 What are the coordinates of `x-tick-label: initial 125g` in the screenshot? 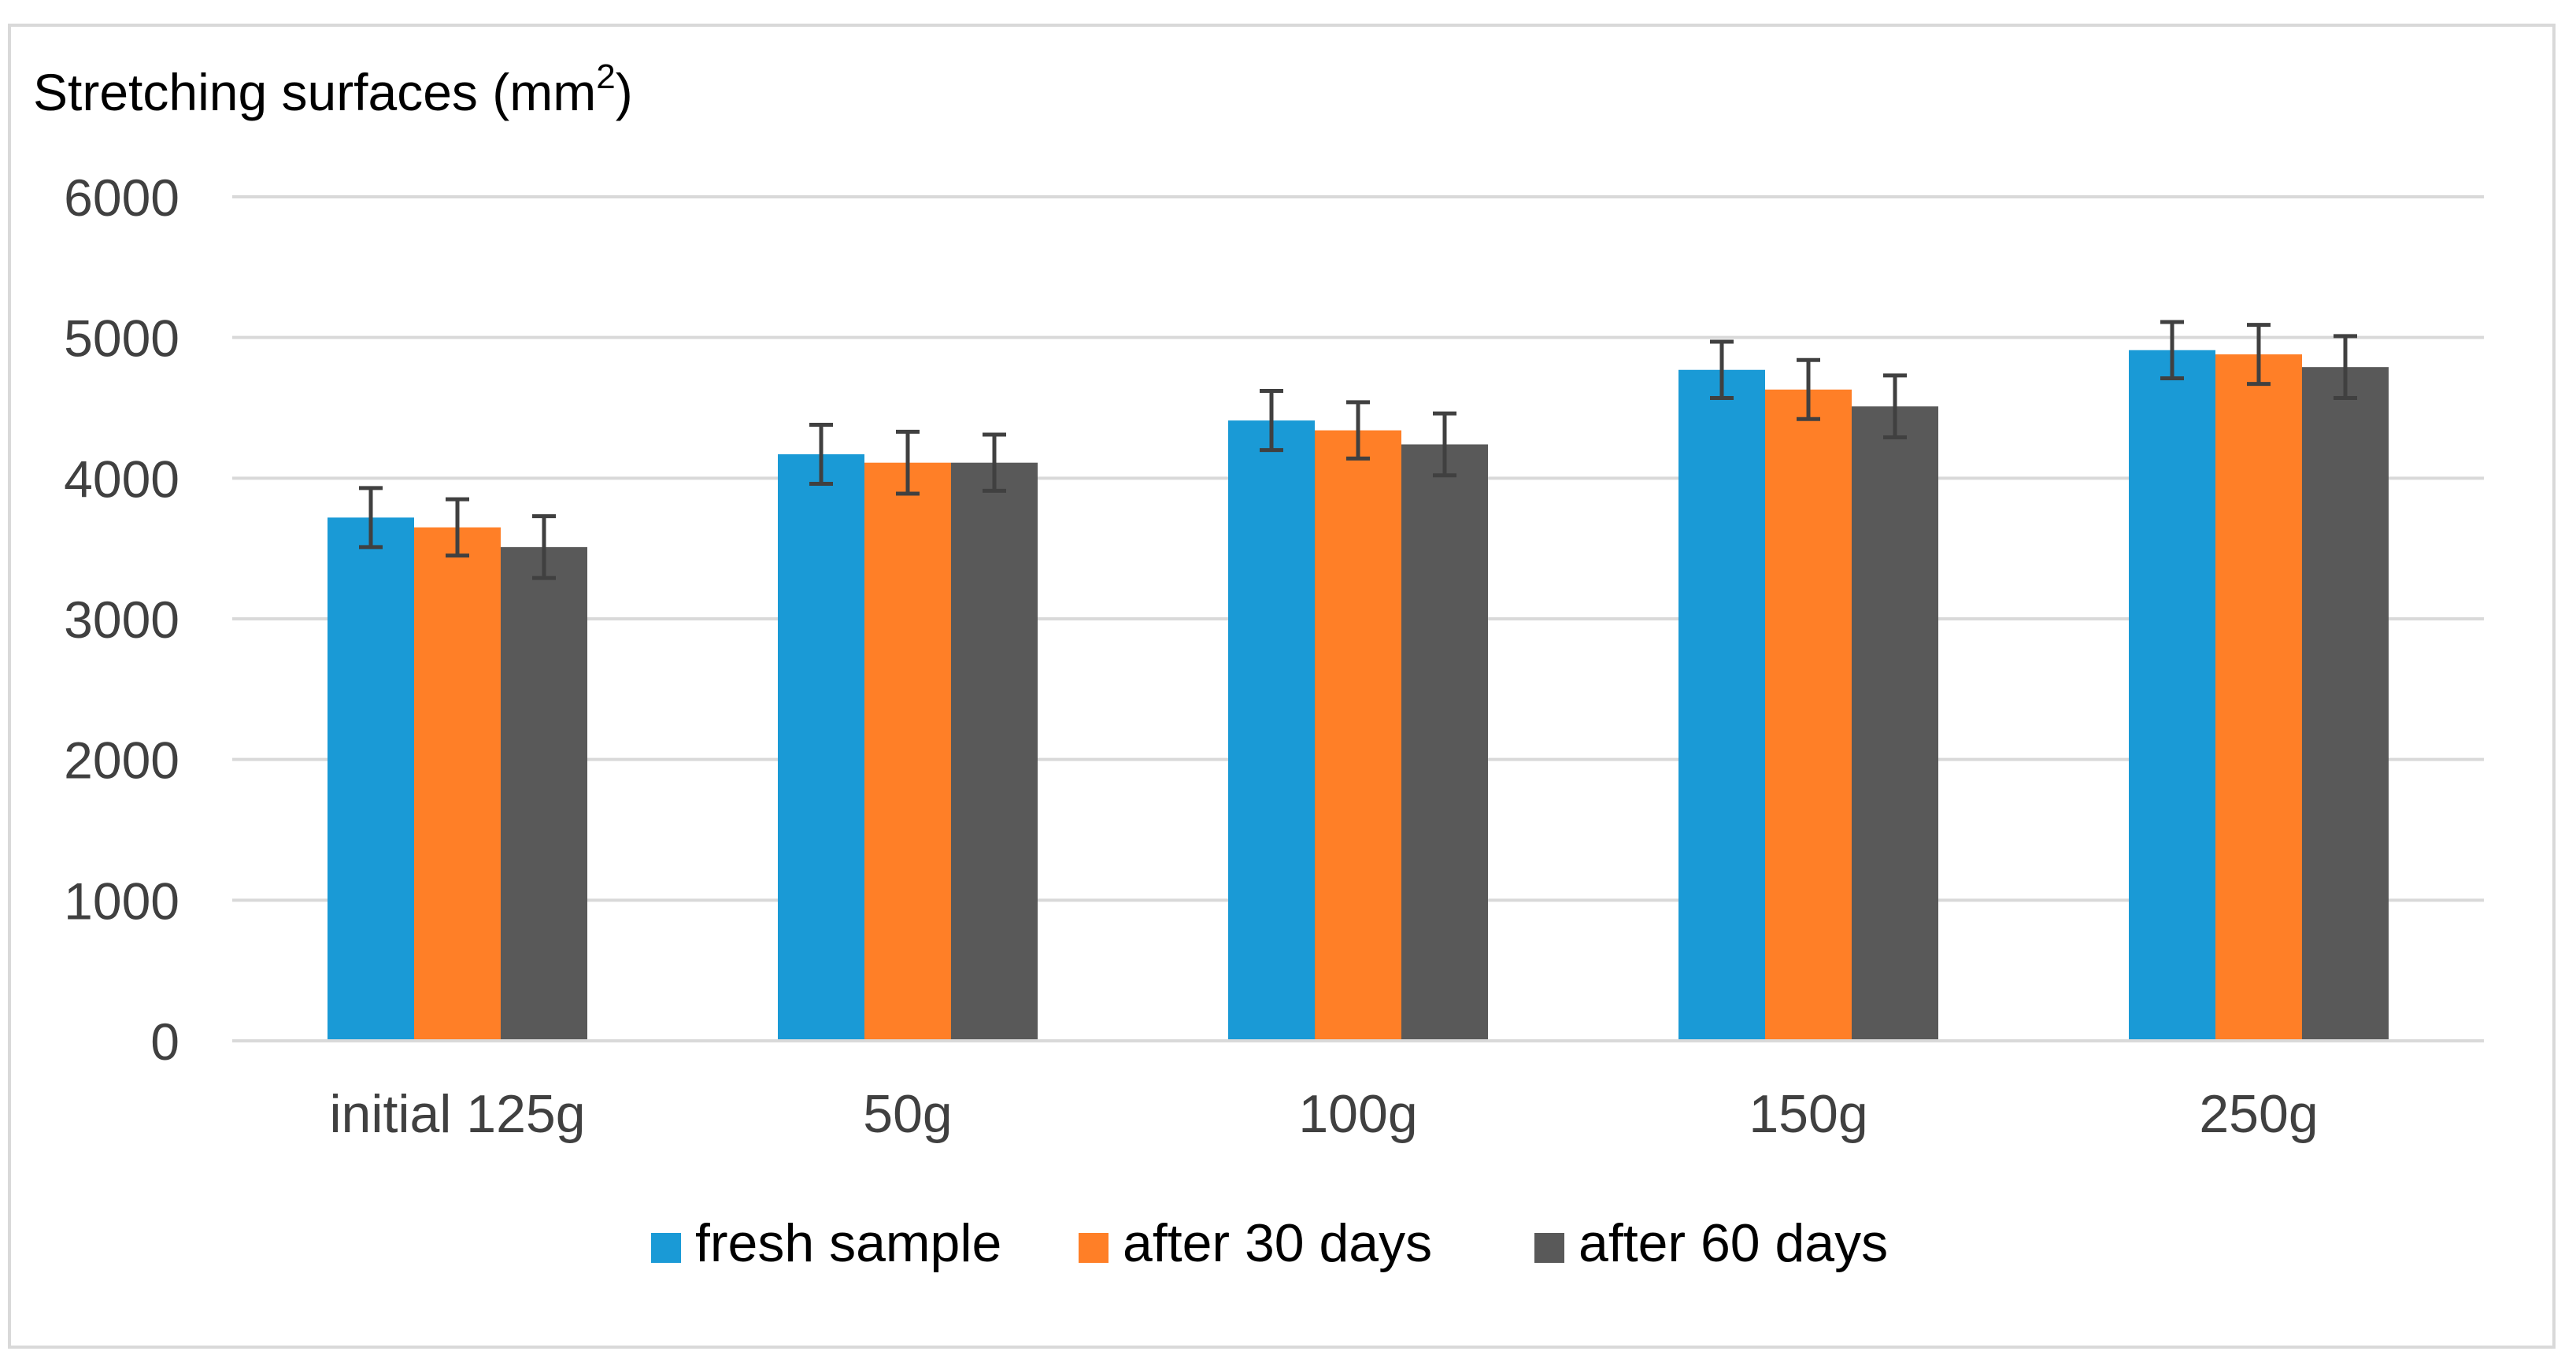 It's located at (457, 1114).